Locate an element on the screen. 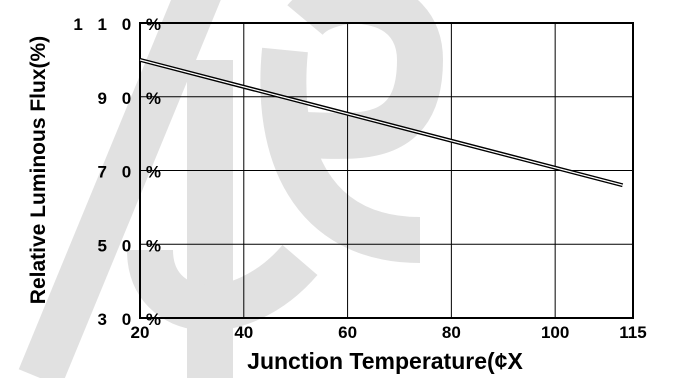  x-tick-labels: 20 40 60 80 100 115 is located at coordinates (389, 332).